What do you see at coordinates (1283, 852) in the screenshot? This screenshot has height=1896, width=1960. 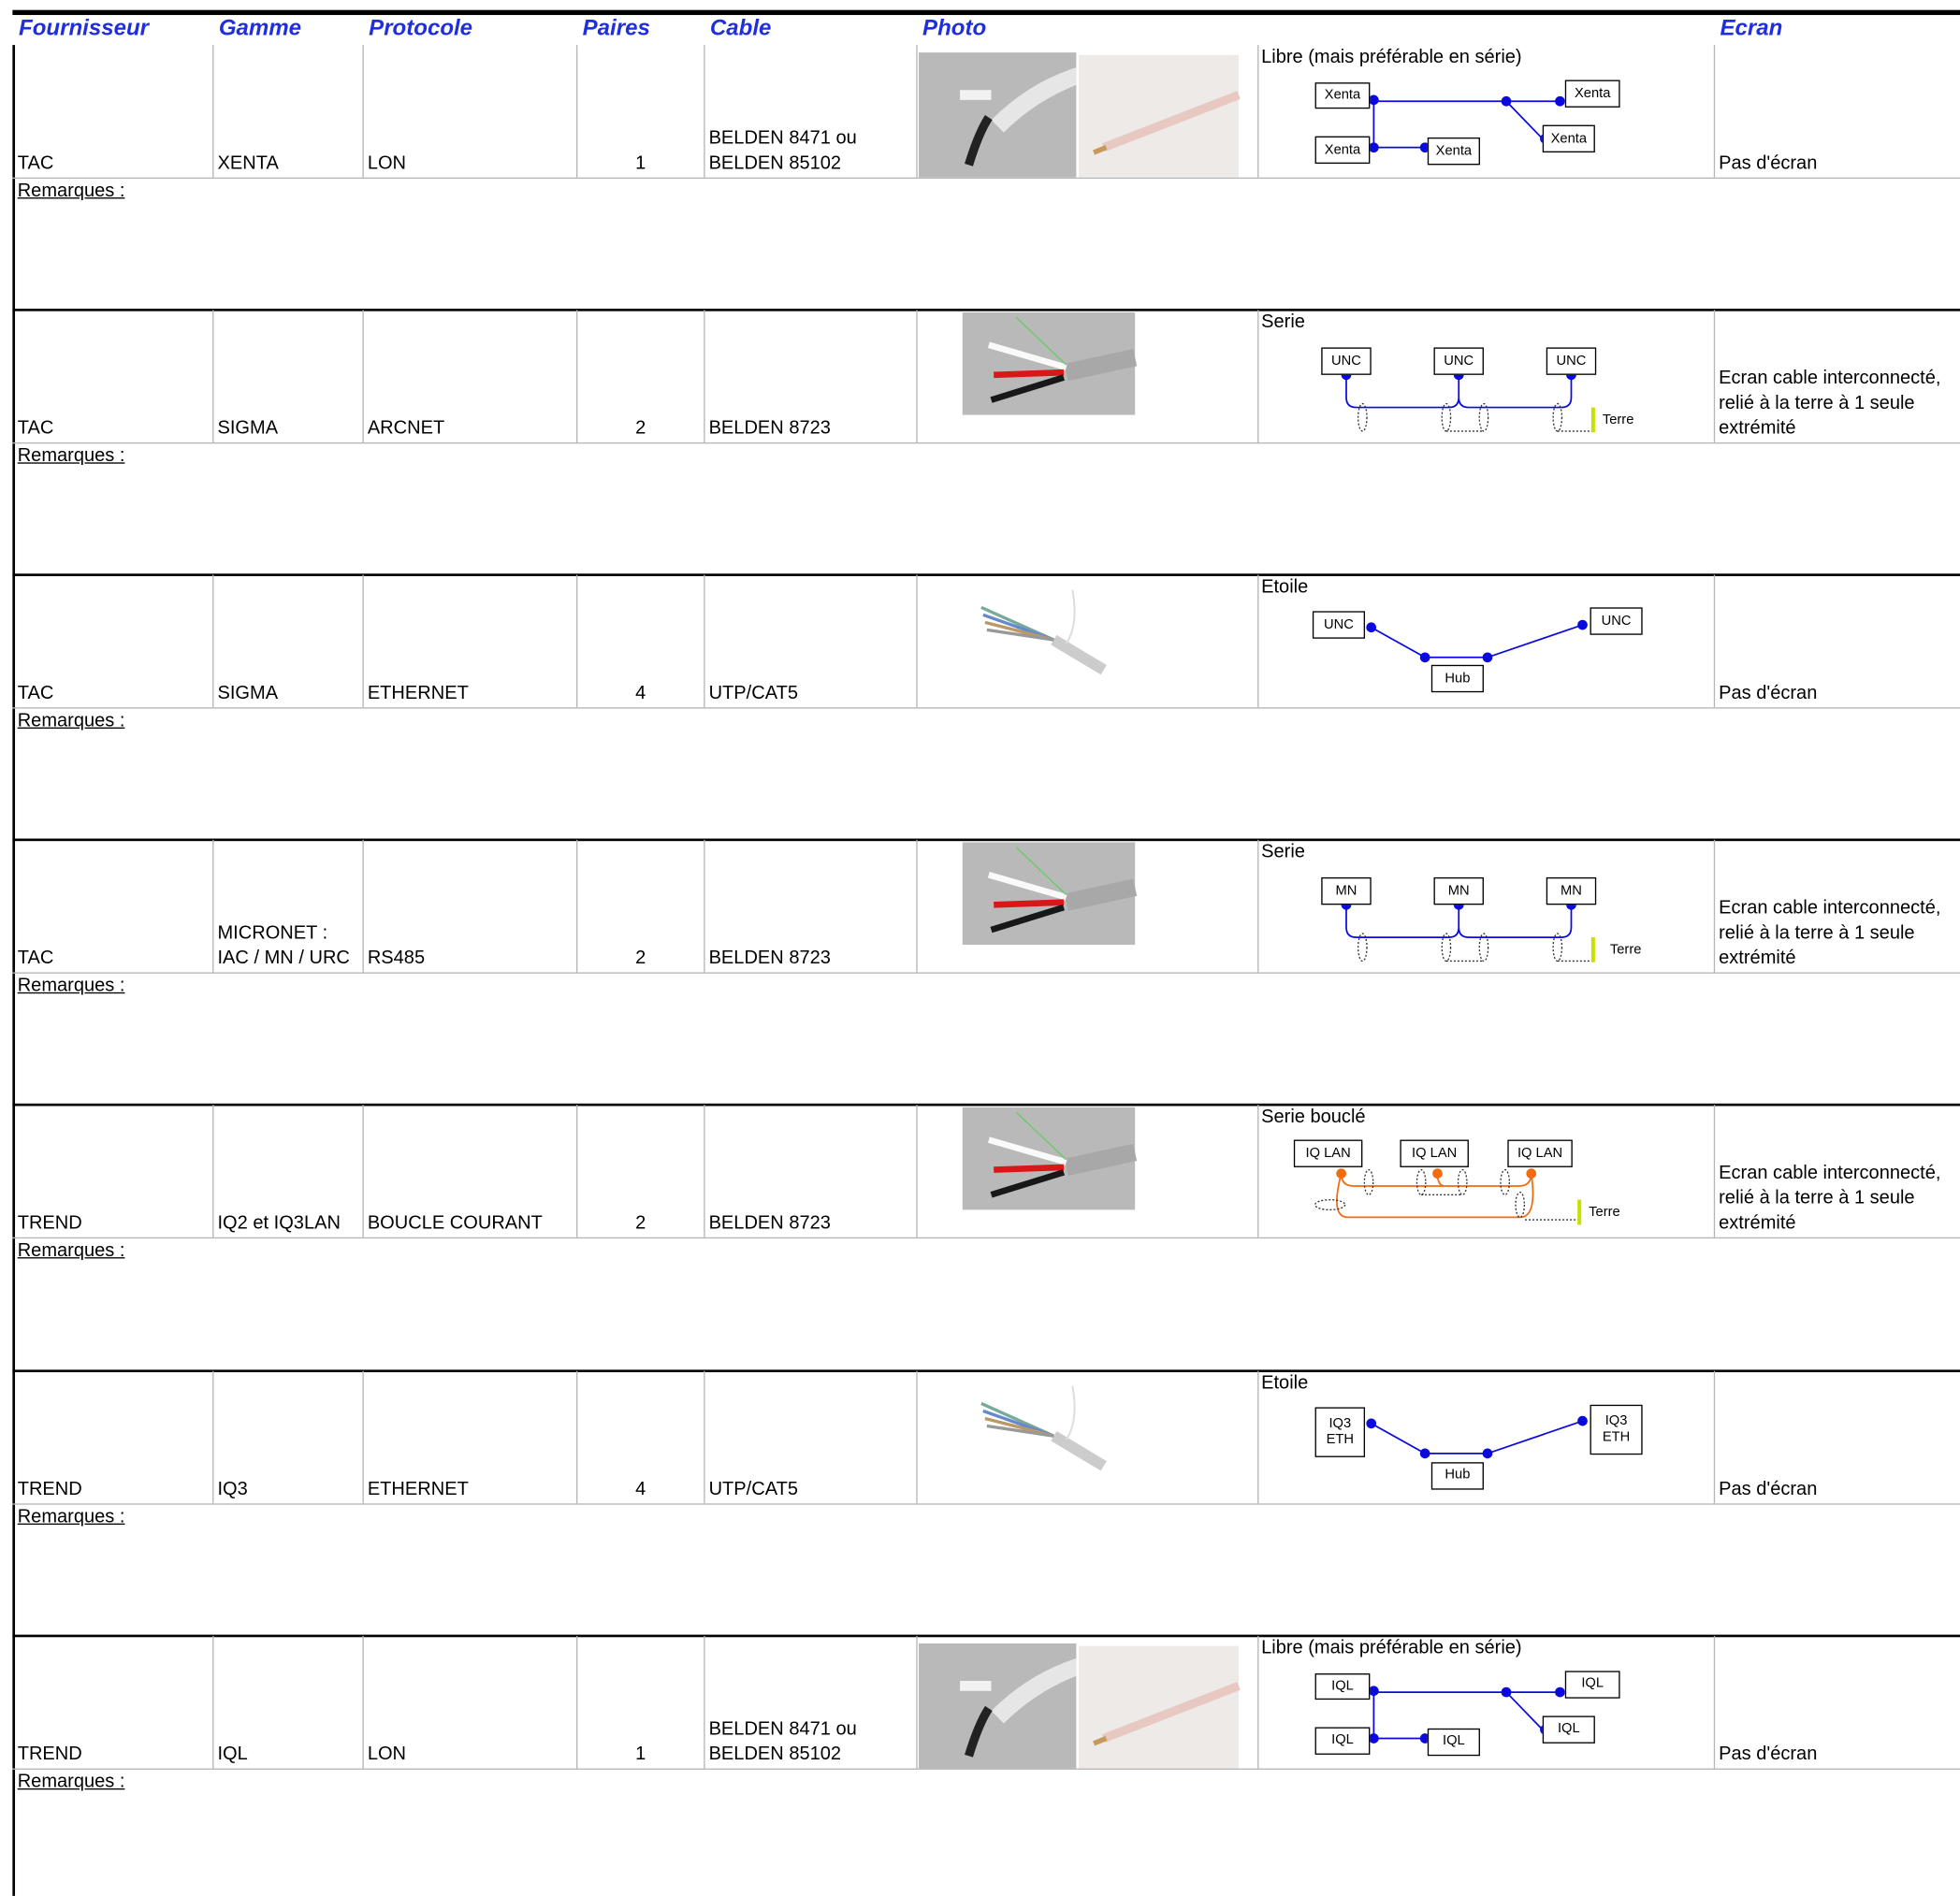 I see `topology-title: Serie` at bounding box center [1283, 852].